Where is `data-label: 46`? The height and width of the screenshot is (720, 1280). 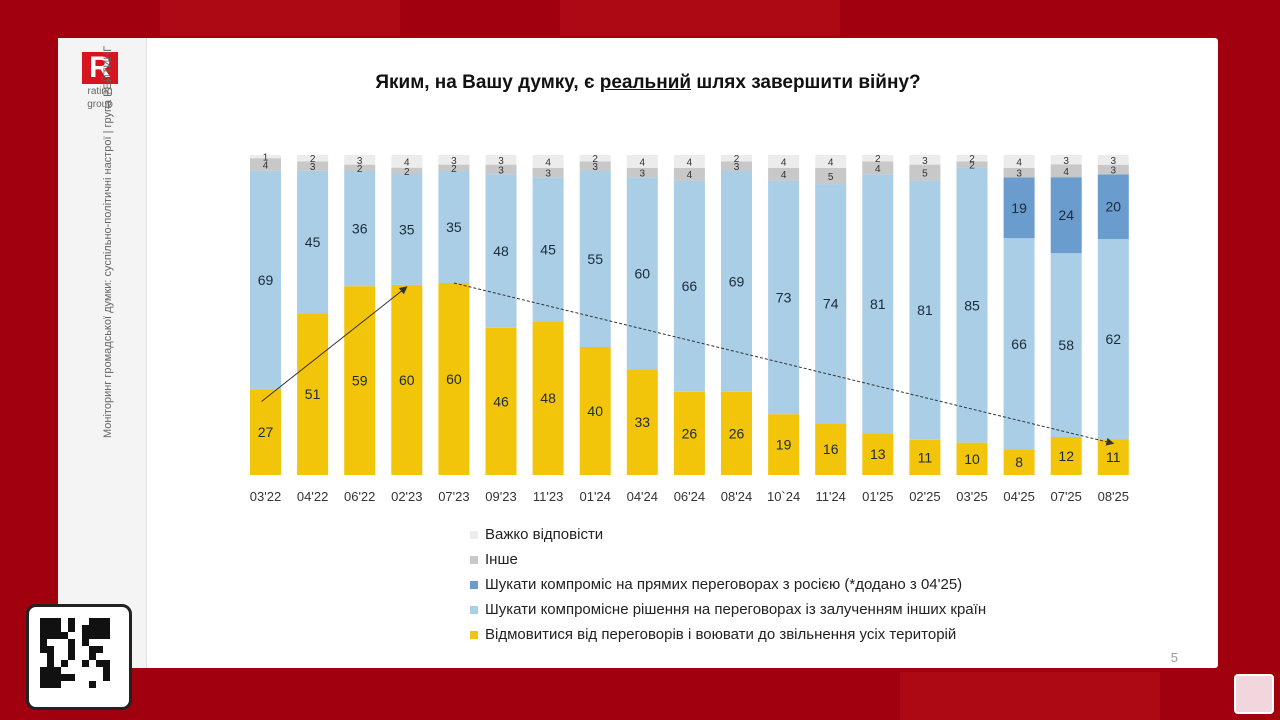
data-label: 46 is located at coordinates (501, 401).